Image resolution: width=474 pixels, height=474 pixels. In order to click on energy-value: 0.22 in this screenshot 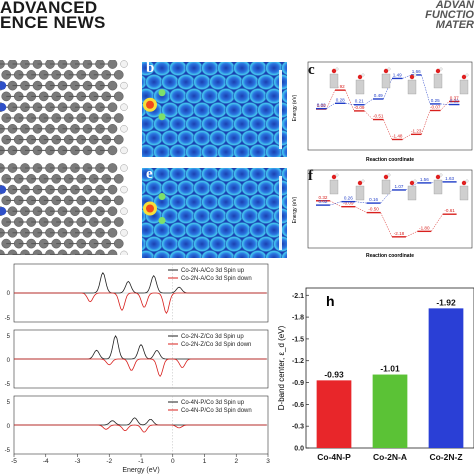, I will do `click(454, 101)`.